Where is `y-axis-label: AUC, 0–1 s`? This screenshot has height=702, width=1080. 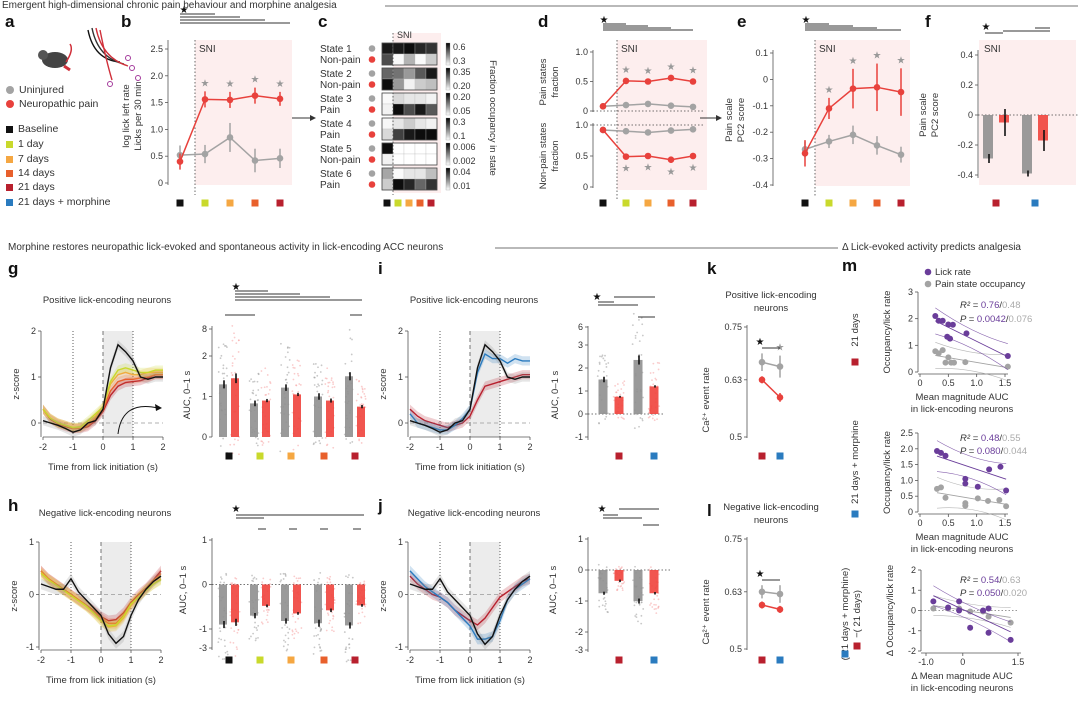
y-axis-label: AUC, 0–1 s is located at coordinates (553, 589).